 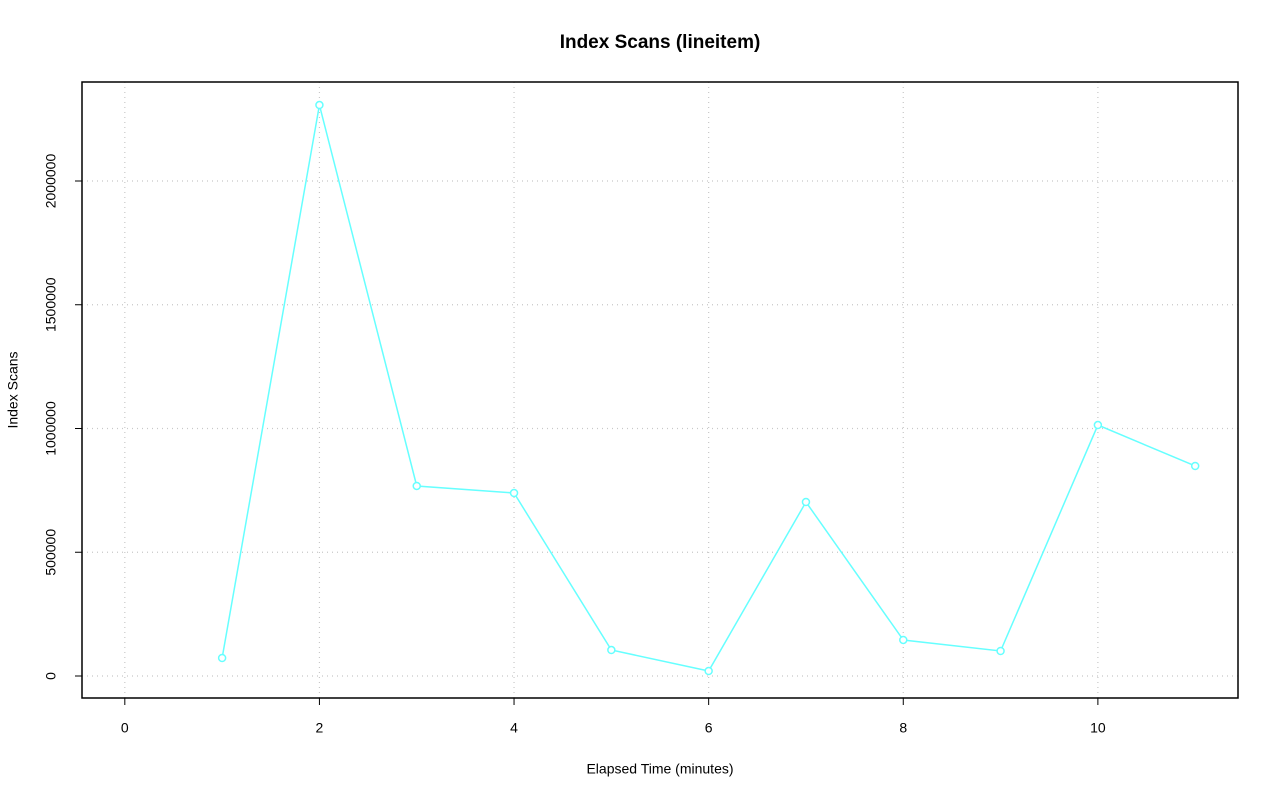 I want to click on x-tick-label: 6, so click(x=709, y=728).